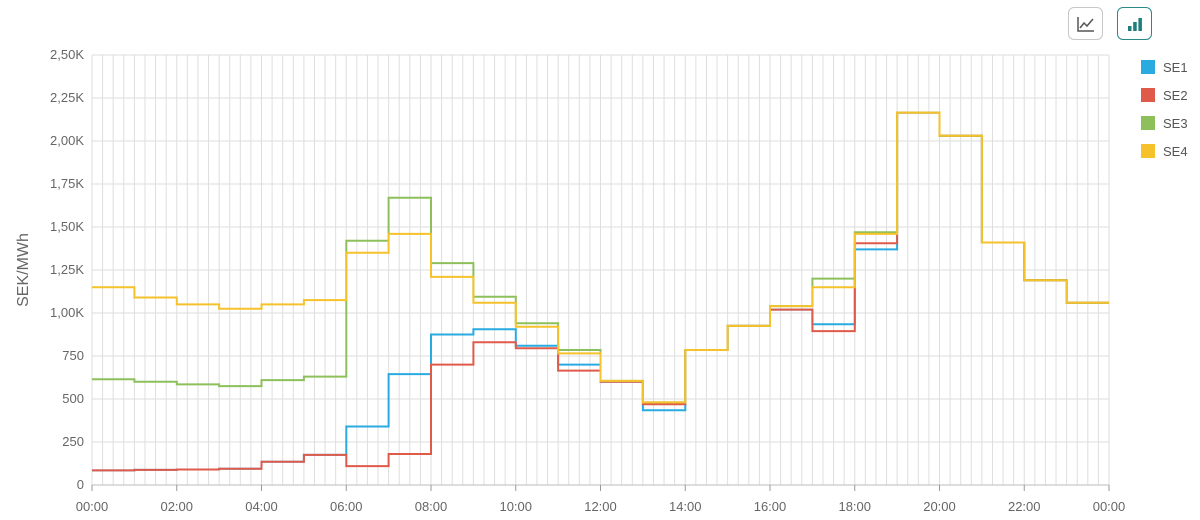  What do you see at coordinates (261, 506) in the screenshot?
I see `x-tick-label: 04:00` at bounding box center [261, 506].